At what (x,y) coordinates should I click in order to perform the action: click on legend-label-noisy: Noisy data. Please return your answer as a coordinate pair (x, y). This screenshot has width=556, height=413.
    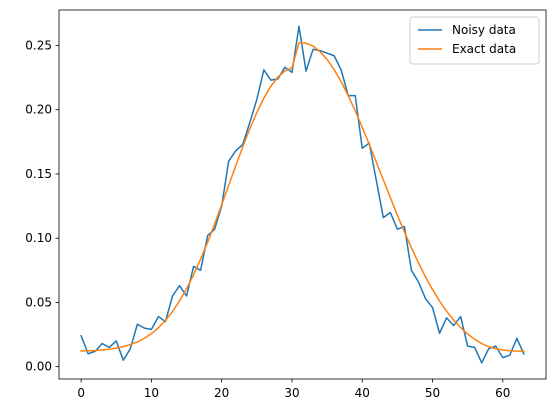
    Looking at the image, I should click on (484, 30).